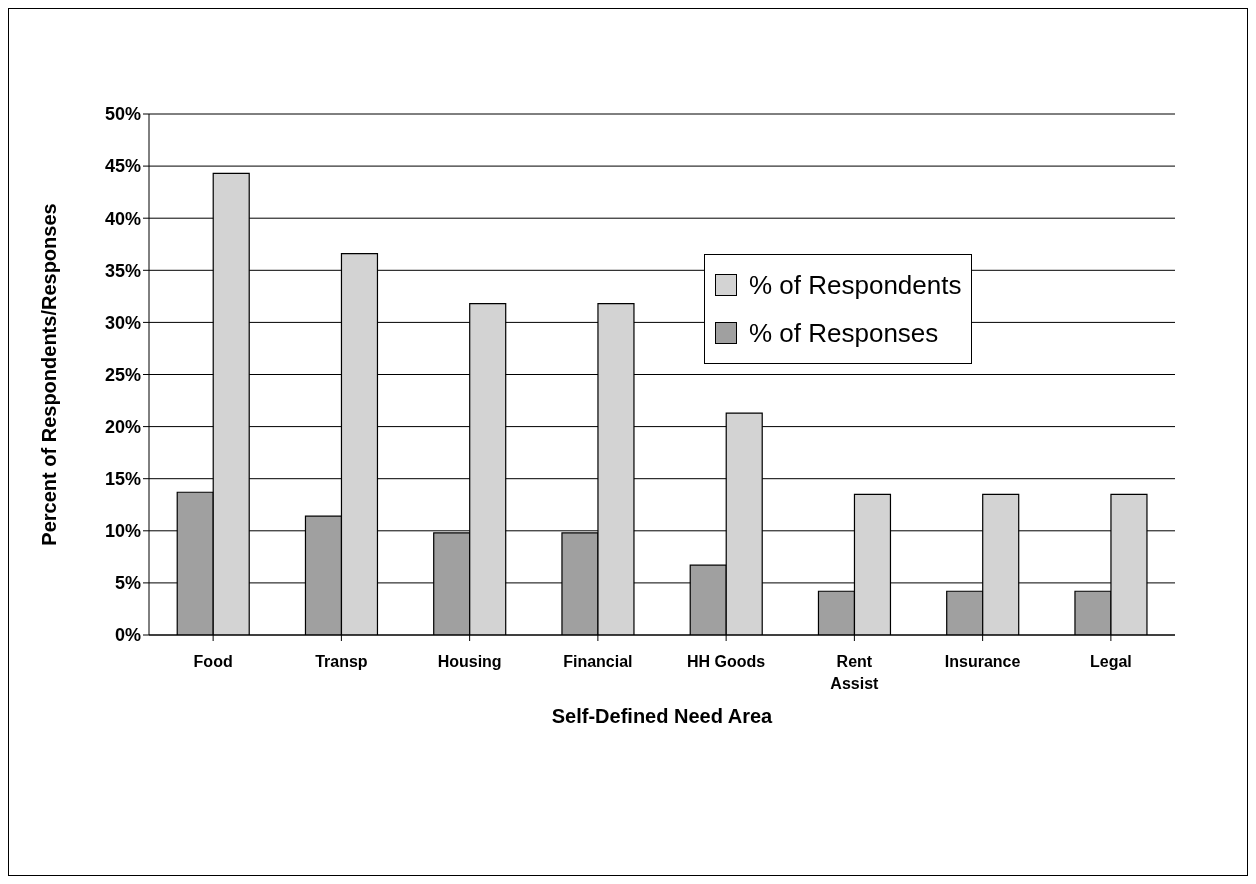  I want to click on legend-label: % of Respondents, so click(855, 285).